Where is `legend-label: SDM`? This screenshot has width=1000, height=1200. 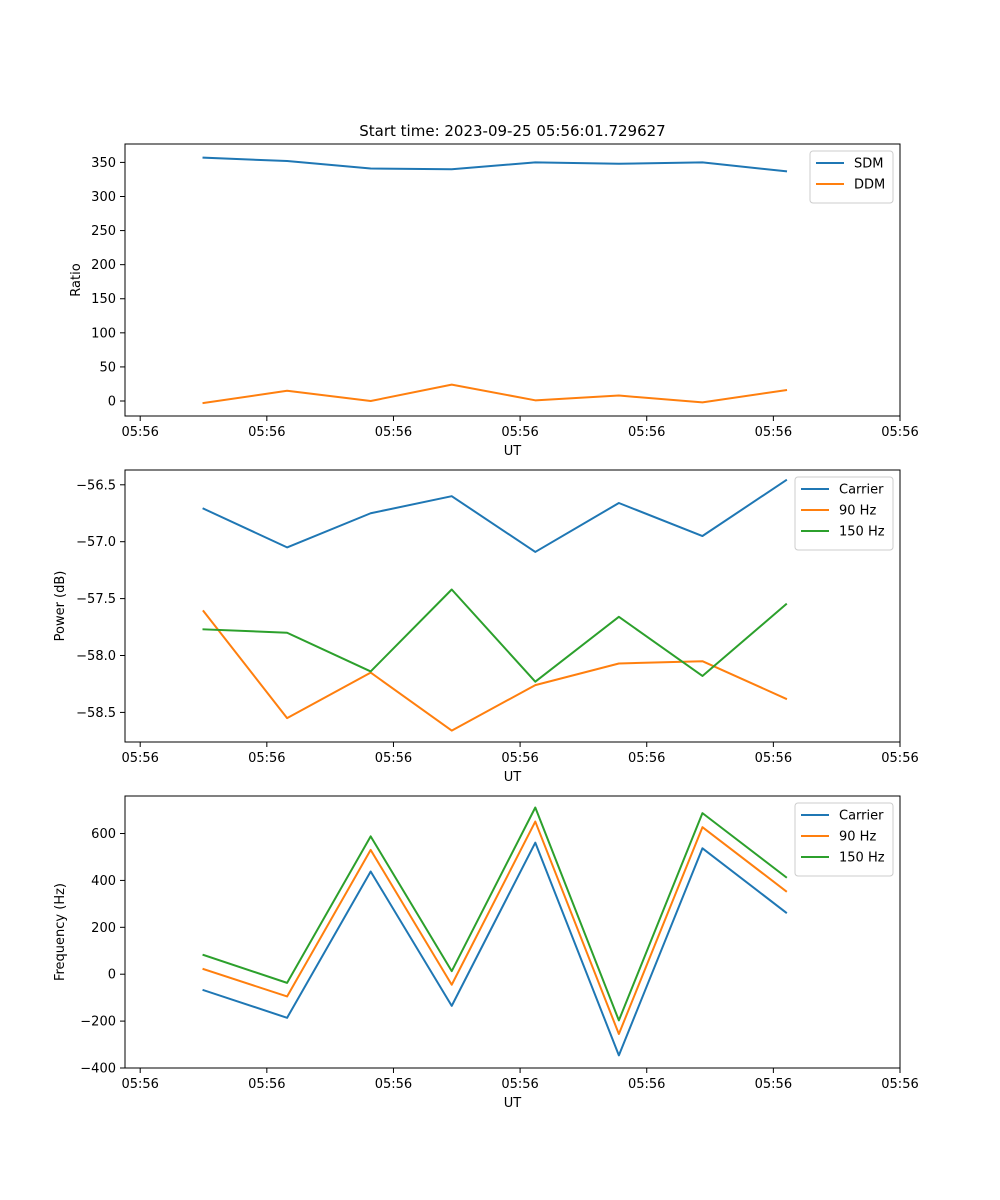
legend-label: SDM is located at coordinates (868, 164).